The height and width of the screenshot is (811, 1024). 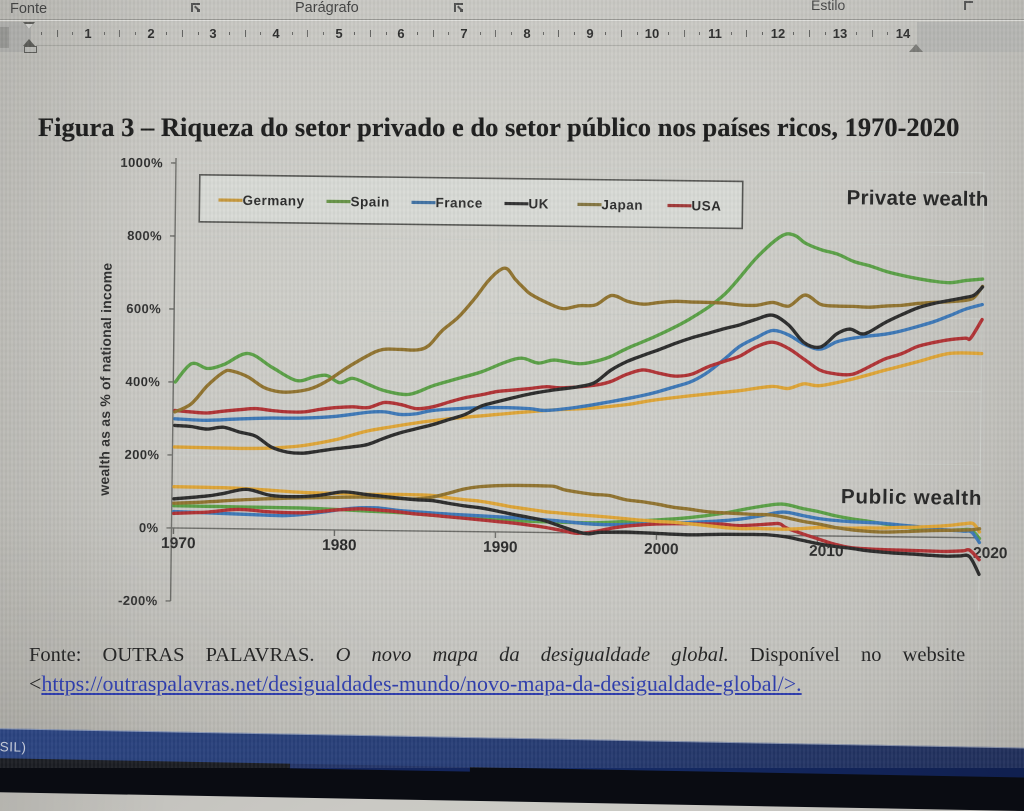 I want to click on svg-text:wealth as as % of national inc: wealth as as % of national income, so click(x=105, y=380).